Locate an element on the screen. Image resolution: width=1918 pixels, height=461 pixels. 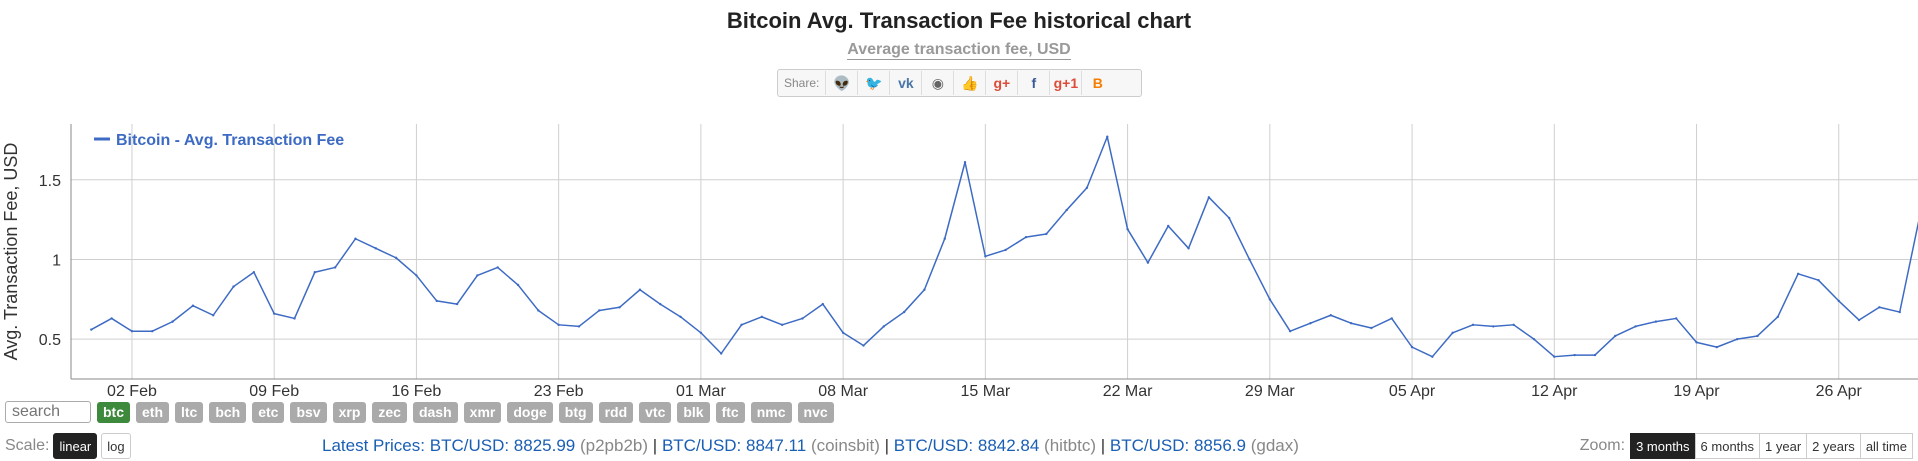
zoom-2-years-button: 2 years is located at coordinates (1833, 446).